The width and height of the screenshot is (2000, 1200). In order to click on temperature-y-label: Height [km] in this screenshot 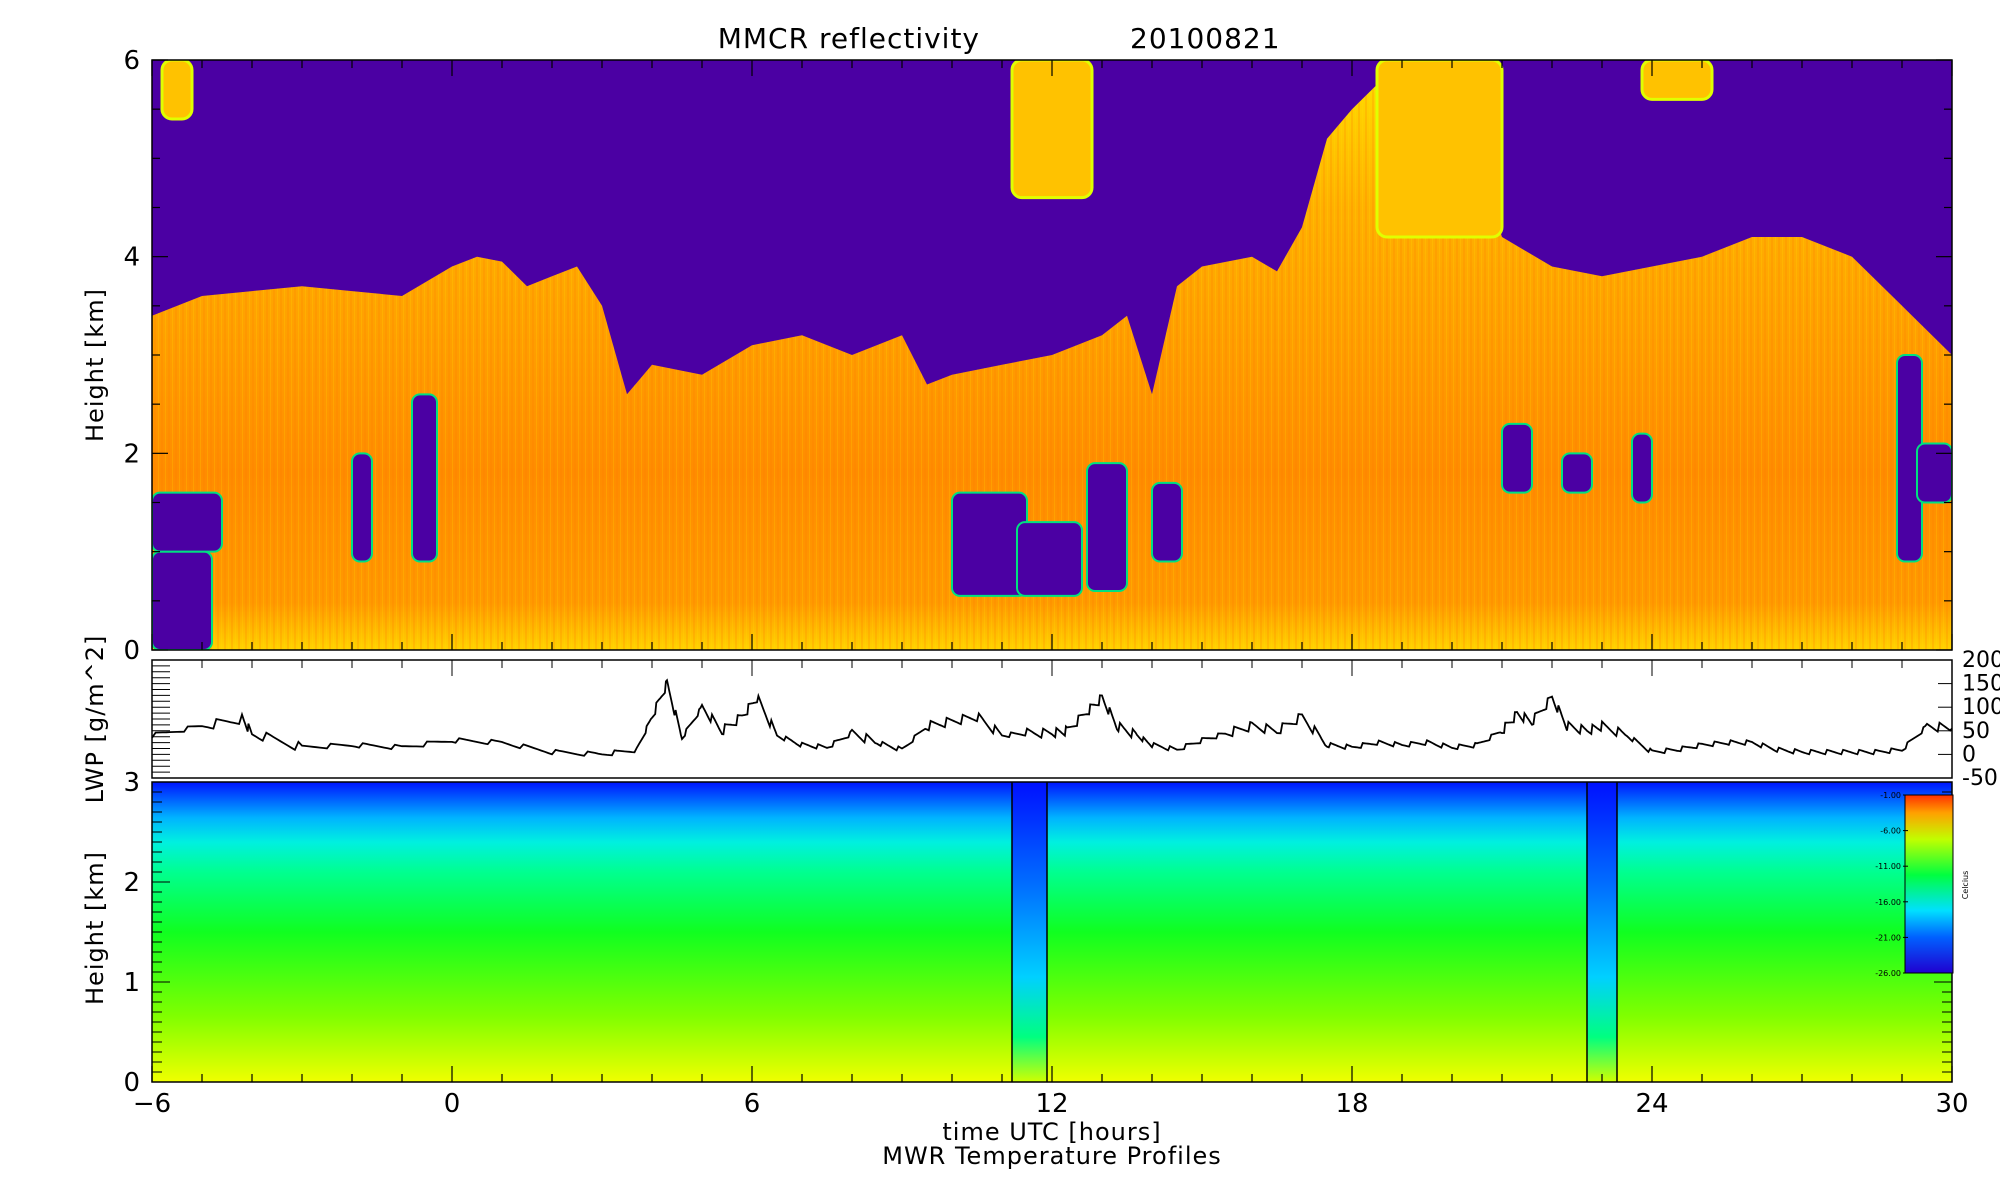, I will do `click(95, 928)`.